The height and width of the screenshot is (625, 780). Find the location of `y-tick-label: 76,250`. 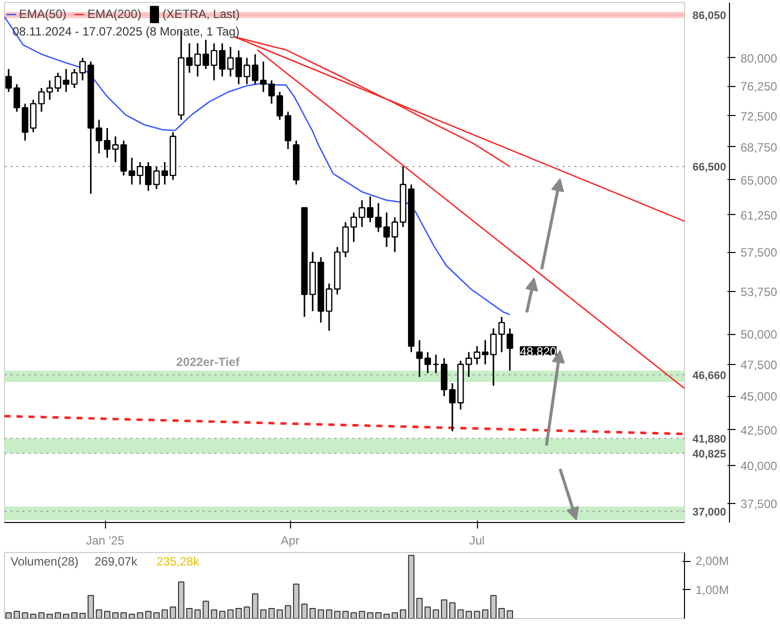

y-tick-label: 76,250 is located at coordinates (759, 87).